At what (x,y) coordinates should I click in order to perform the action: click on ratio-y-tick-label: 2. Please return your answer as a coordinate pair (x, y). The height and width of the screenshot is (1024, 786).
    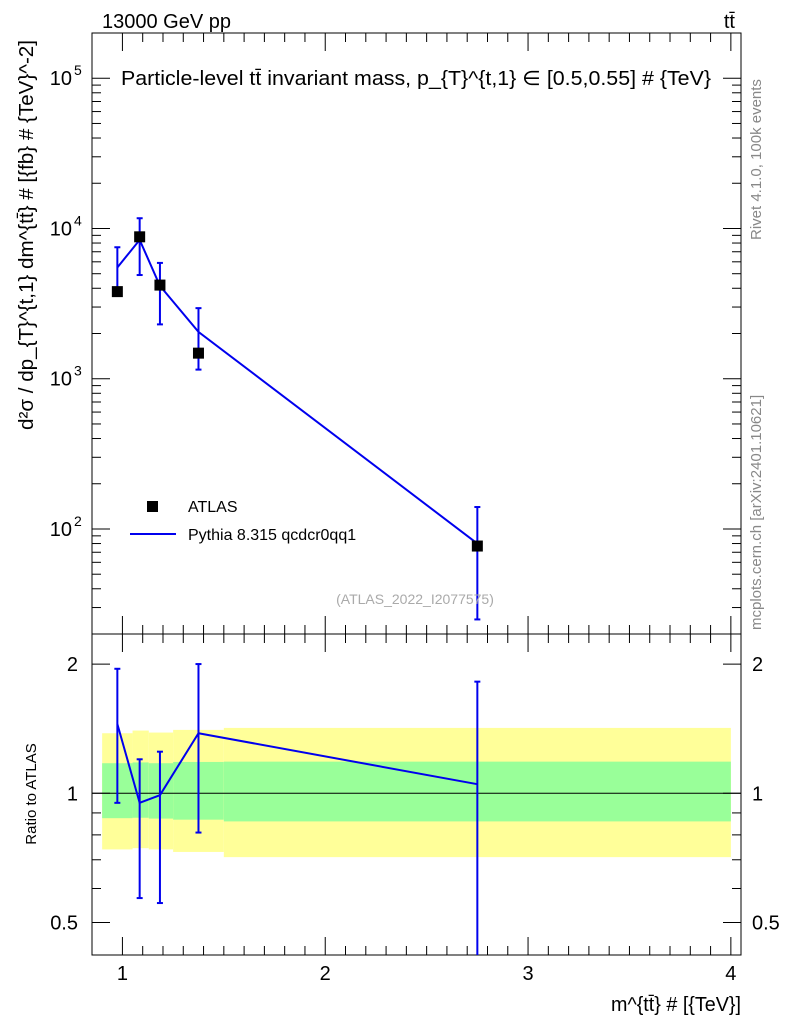
    Looking at the image, I should click on (72, 665).